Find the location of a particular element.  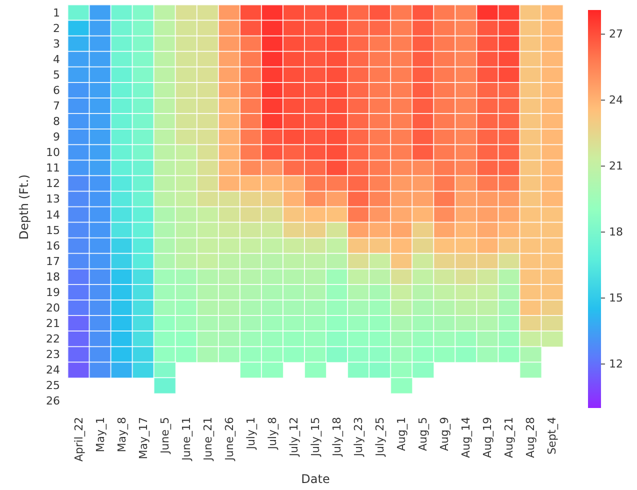

x-tick-label: Aug_21 is located at coordinates (509, 437).